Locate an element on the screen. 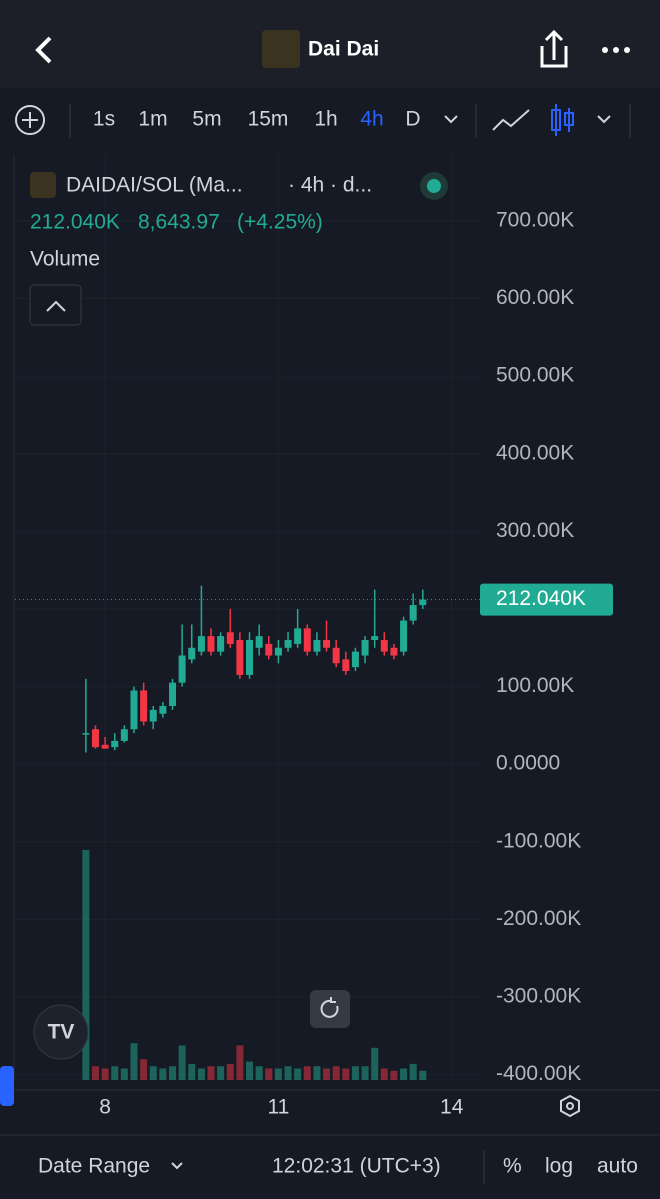 The image size is (660, 1199). price-tag-label: 212.040K is located at coordinates (541, 598).